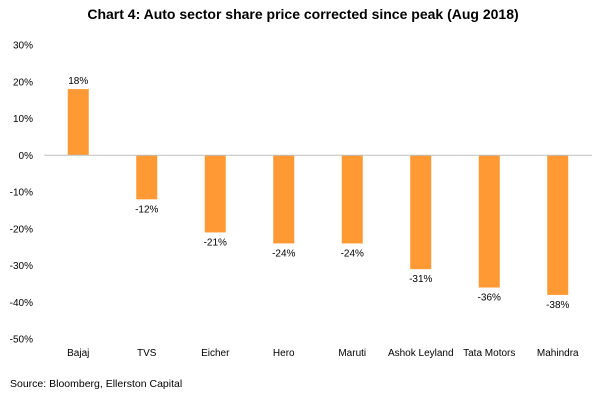  Describe the element at coordinates (558, 353) in the screenshot. I see `x-tick-label: Mahindra` at that location.